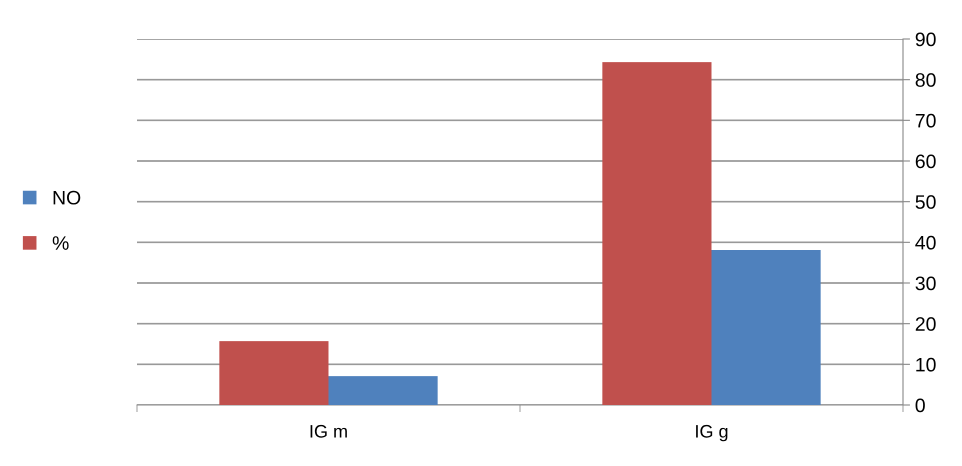  Describe the element at coordinates (920, 405) in the screenshot. I see `y-tick-label: 0` at that location.